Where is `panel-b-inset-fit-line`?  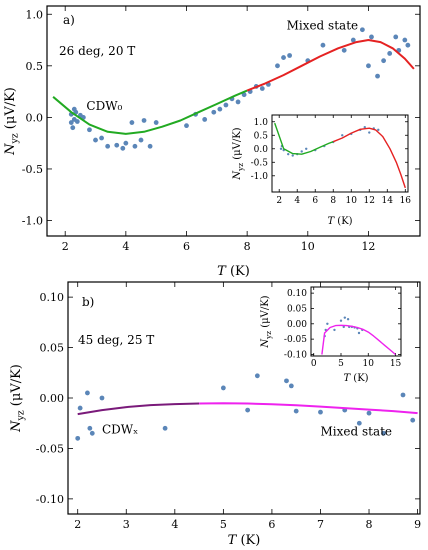 panel-b-inset-fit-line is located at coordinates (358, 340).